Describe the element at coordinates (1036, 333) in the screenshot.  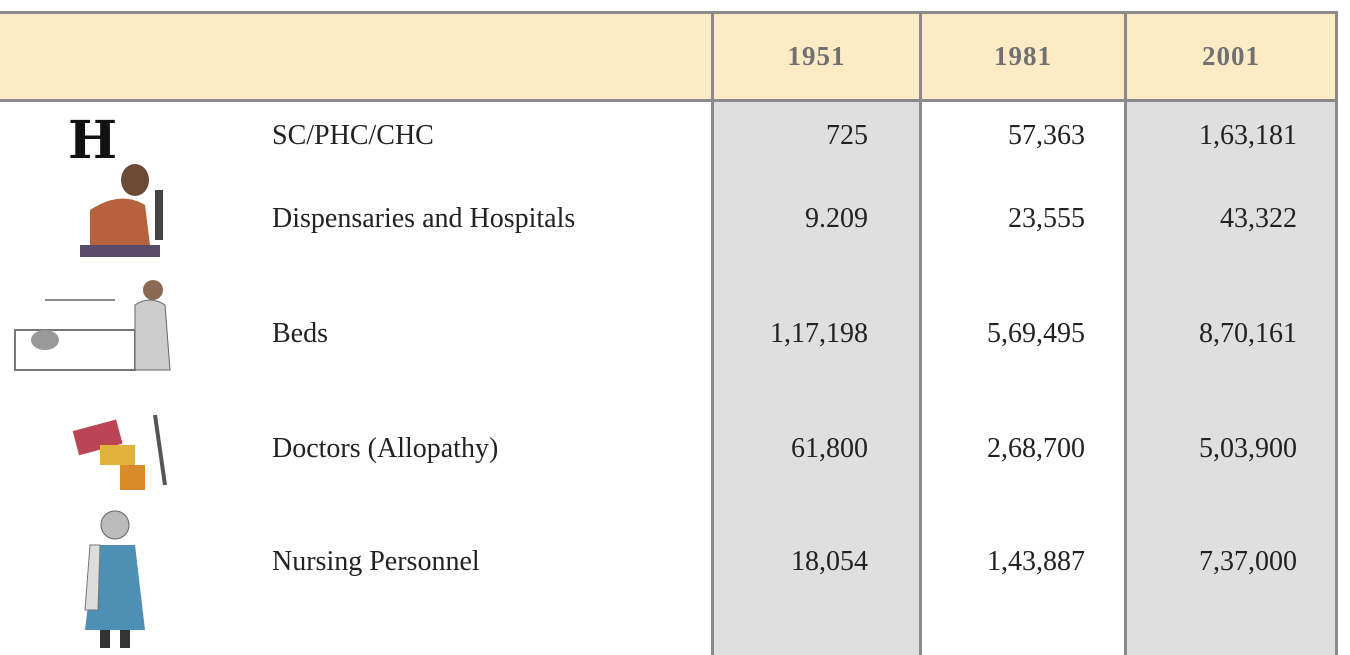
I see `cell-value: 5,69,495` at that location.